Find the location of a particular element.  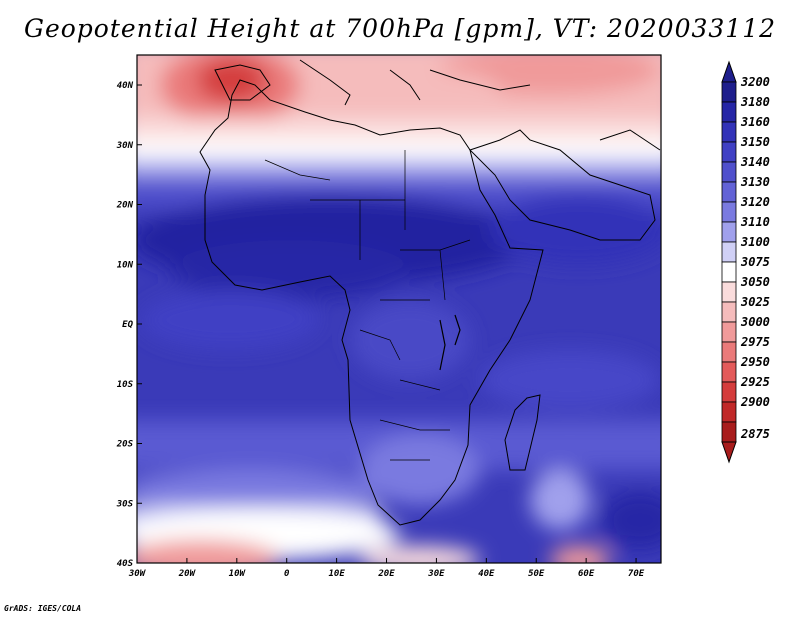

colorbar-level-label: 2875 is located at coordinates (755, 434).